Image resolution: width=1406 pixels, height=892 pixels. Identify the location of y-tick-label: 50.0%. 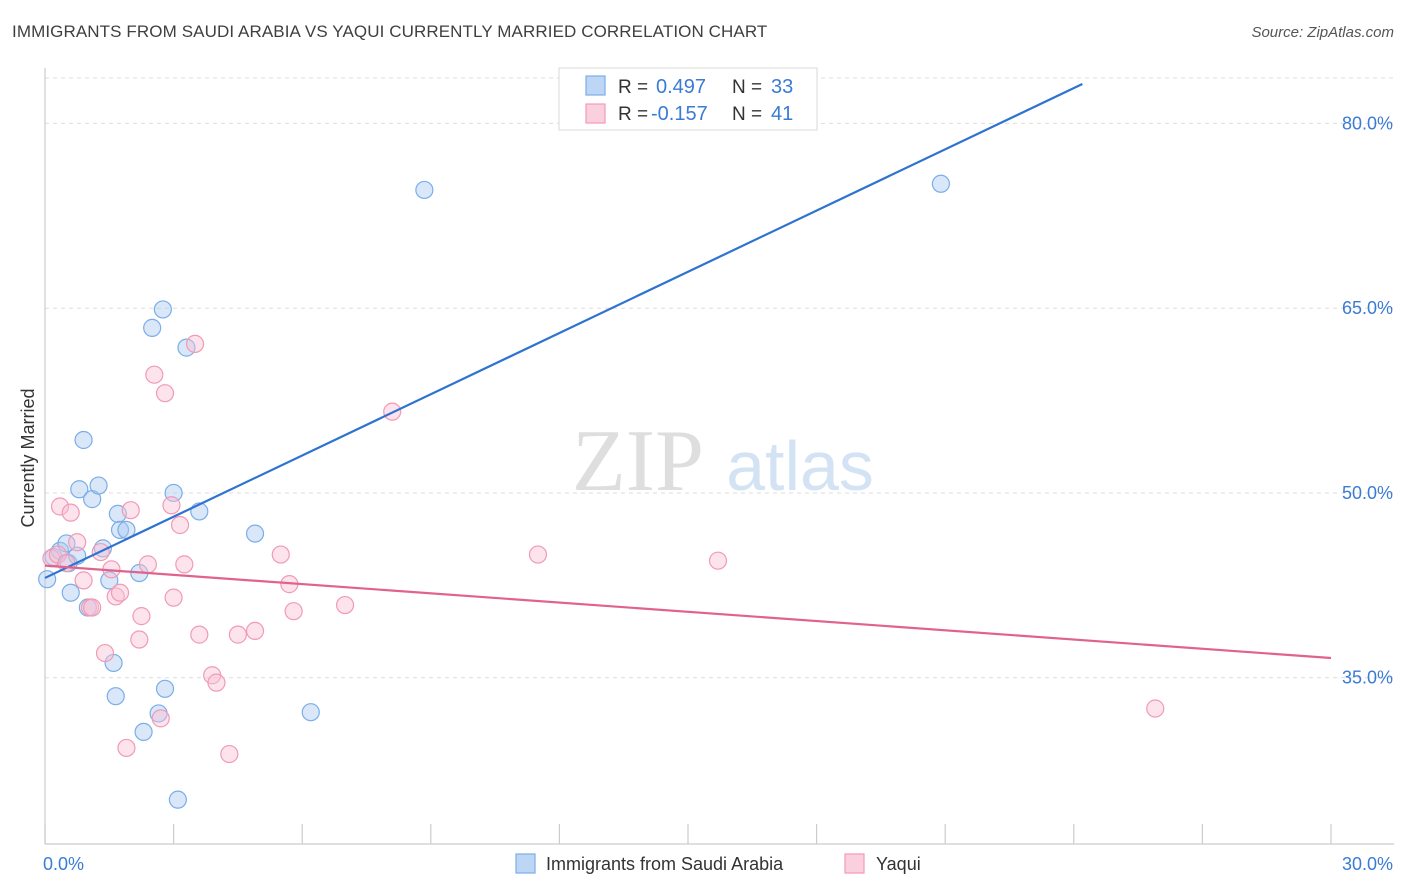
(1367, 493).